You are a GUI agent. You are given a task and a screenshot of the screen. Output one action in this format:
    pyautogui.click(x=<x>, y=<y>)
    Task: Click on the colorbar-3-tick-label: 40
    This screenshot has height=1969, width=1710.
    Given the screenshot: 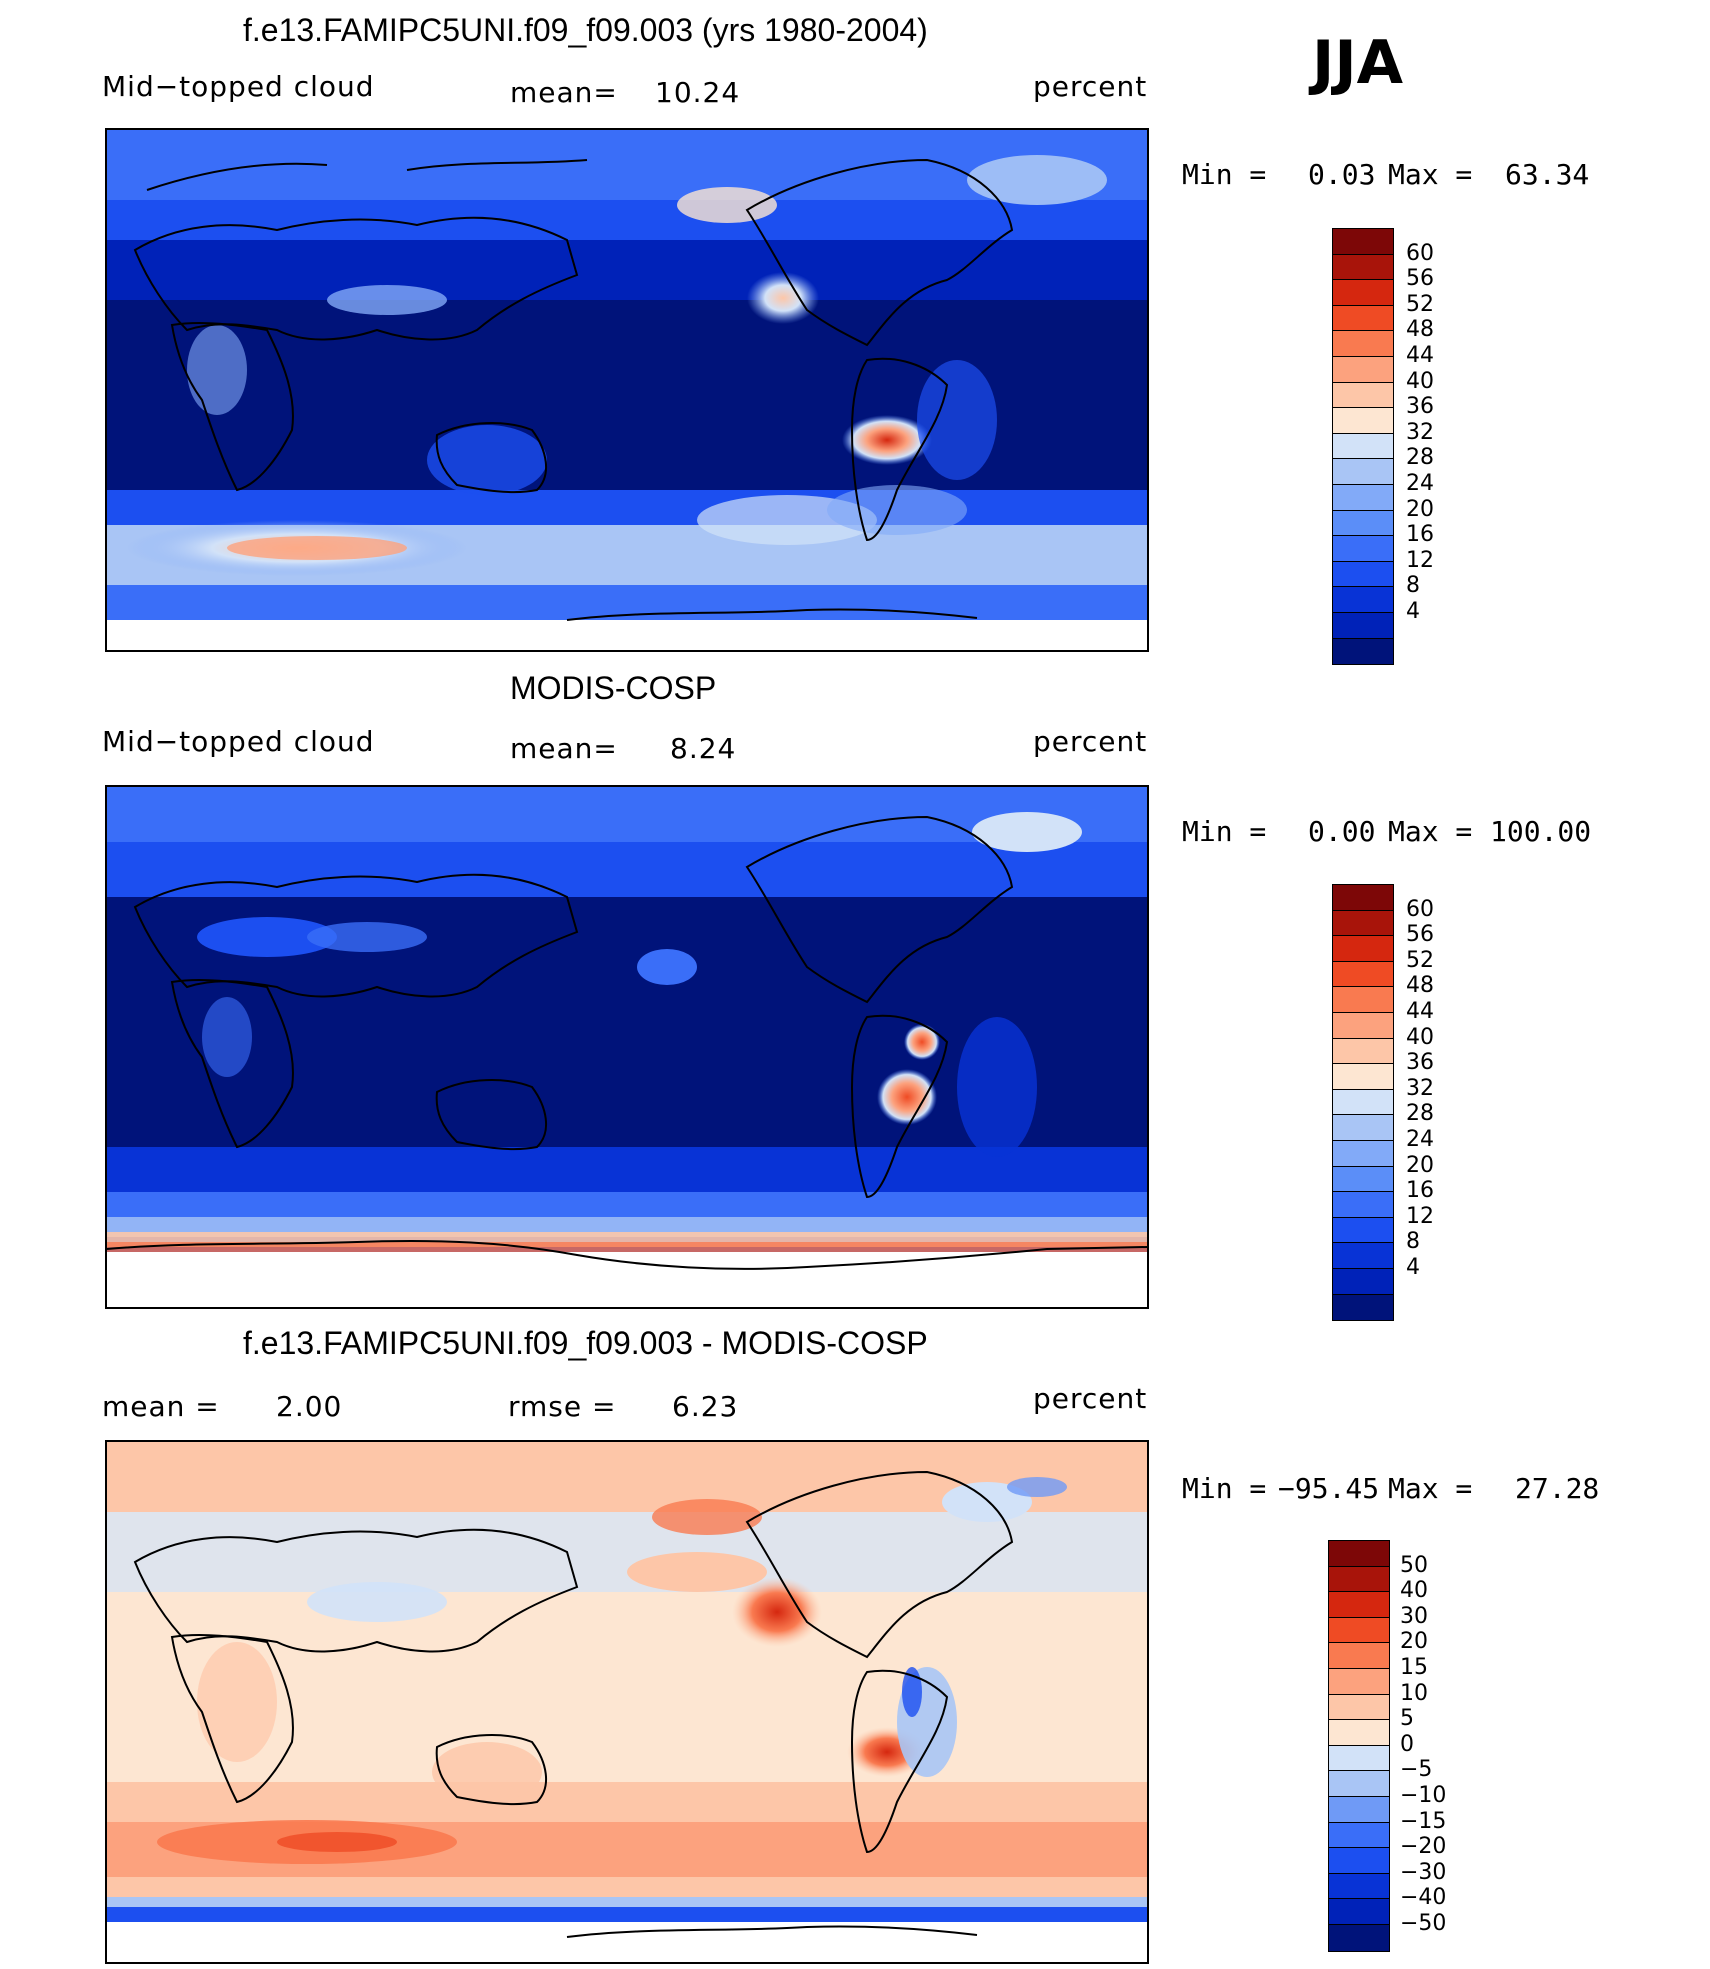 What is the action you would take?
    pyautogui.click(x=1414, y=1591)
    